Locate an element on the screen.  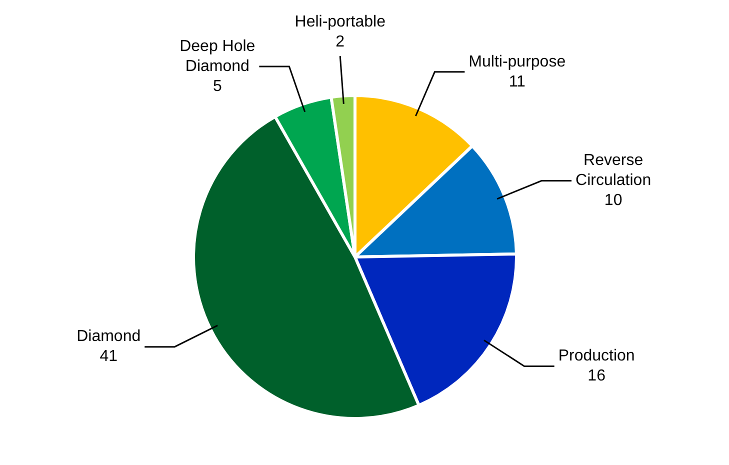
data-label: 11 is located at coordinates (517, 81).